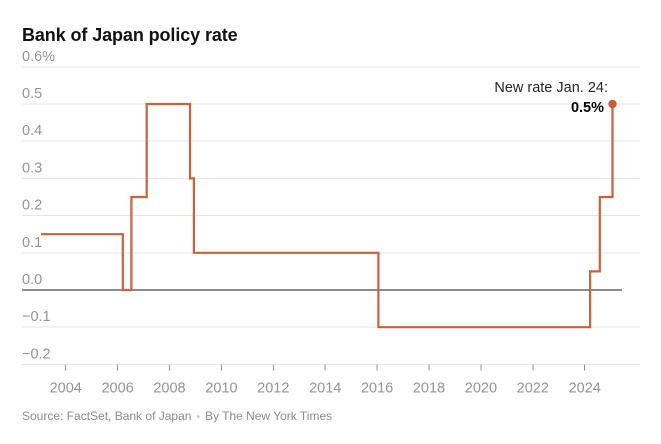 The height and width of the screenshot is (444, 661). What do you see at coordinates (117, 389) in the screenshot?
I see `x-tick-label: 2006` at bounding box center [117, 389].